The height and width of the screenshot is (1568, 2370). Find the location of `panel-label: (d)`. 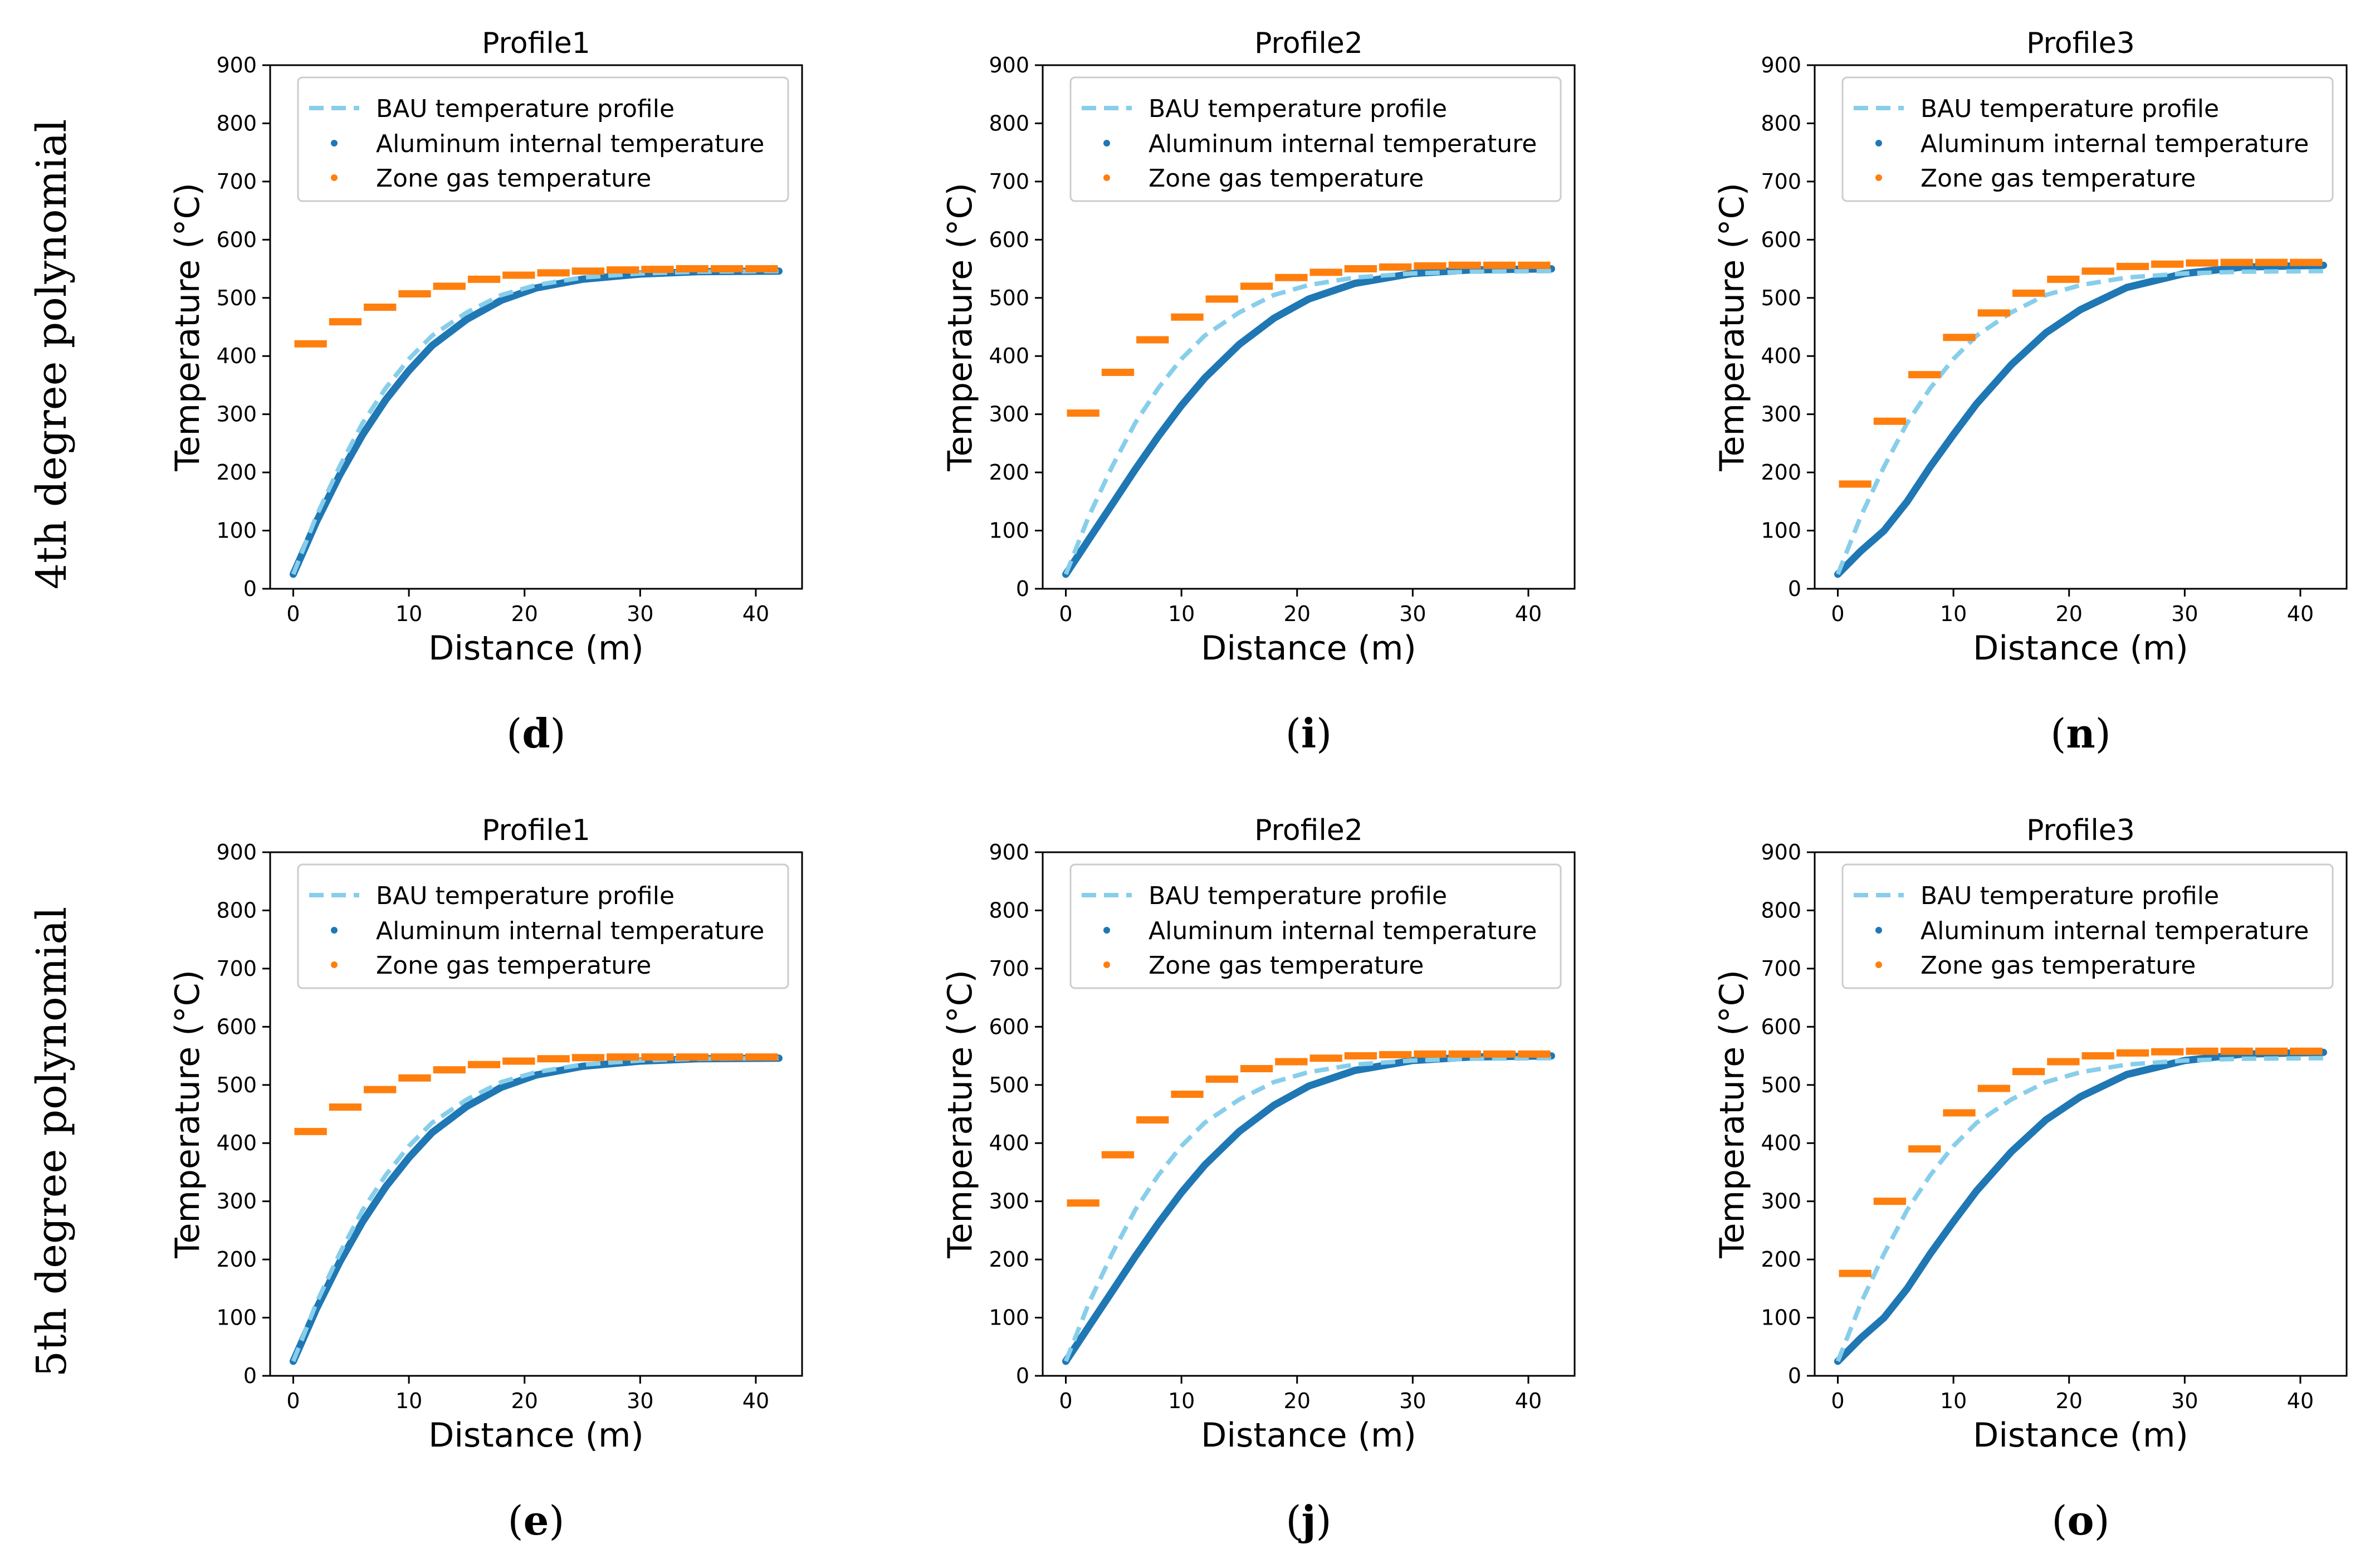

panel-label: (d) is located at coordinates (536, 733).